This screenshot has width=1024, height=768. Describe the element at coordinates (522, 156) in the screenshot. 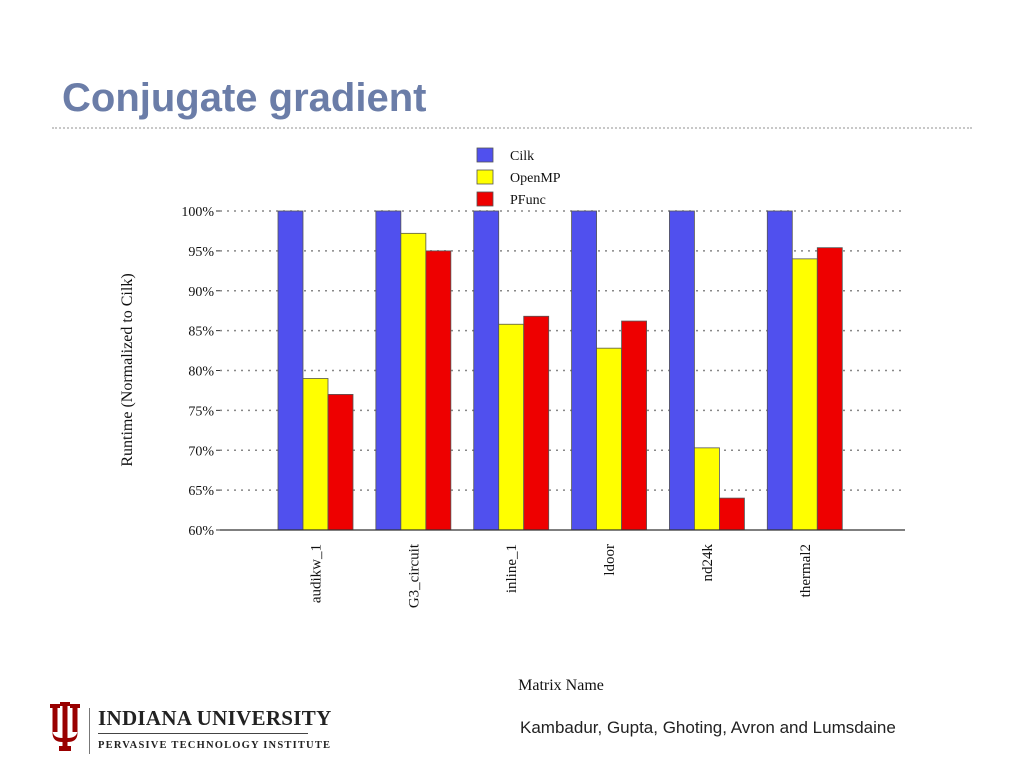

I see `legend-label-cilk: Cilk` at that location.